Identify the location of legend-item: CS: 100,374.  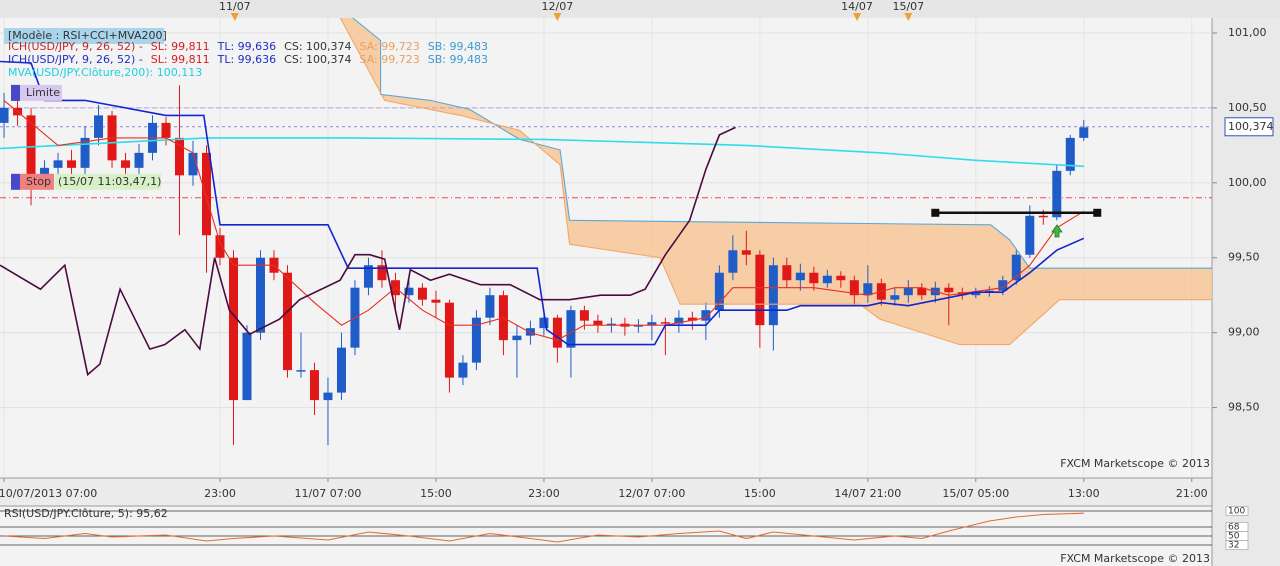
(317, 59).